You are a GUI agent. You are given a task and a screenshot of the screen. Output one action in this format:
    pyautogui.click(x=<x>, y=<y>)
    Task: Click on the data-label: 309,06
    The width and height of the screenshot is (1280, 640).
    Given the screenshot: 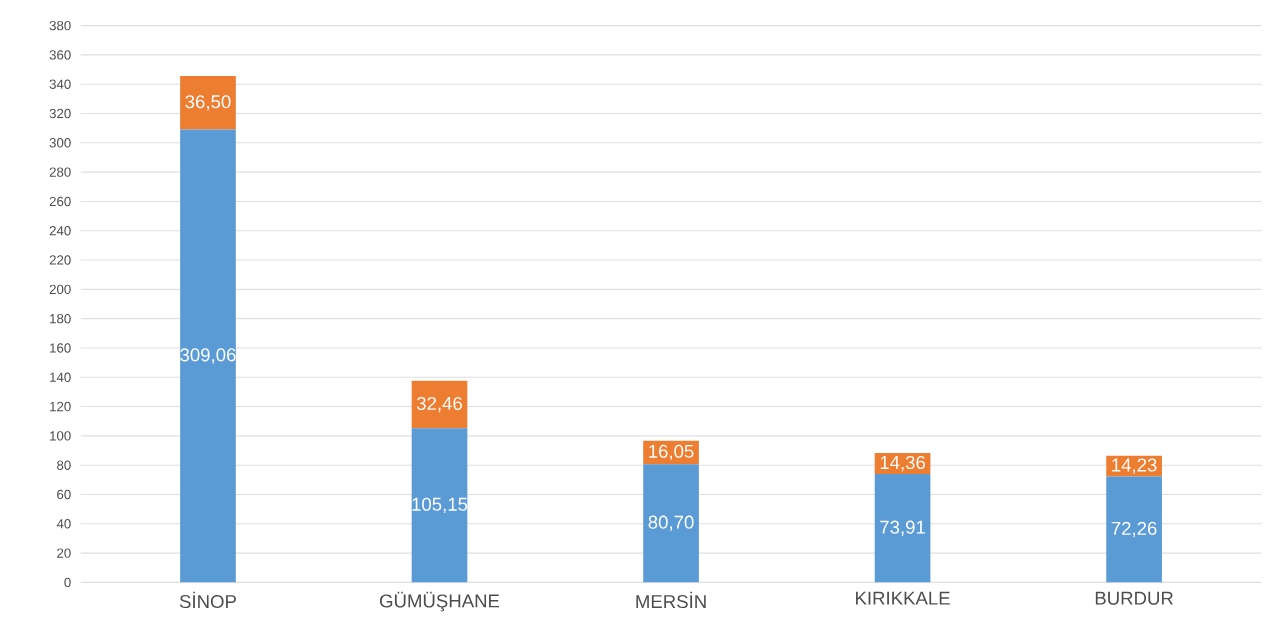 What is the action you would take?
    pyautogui.click(x=208, y=356)
    